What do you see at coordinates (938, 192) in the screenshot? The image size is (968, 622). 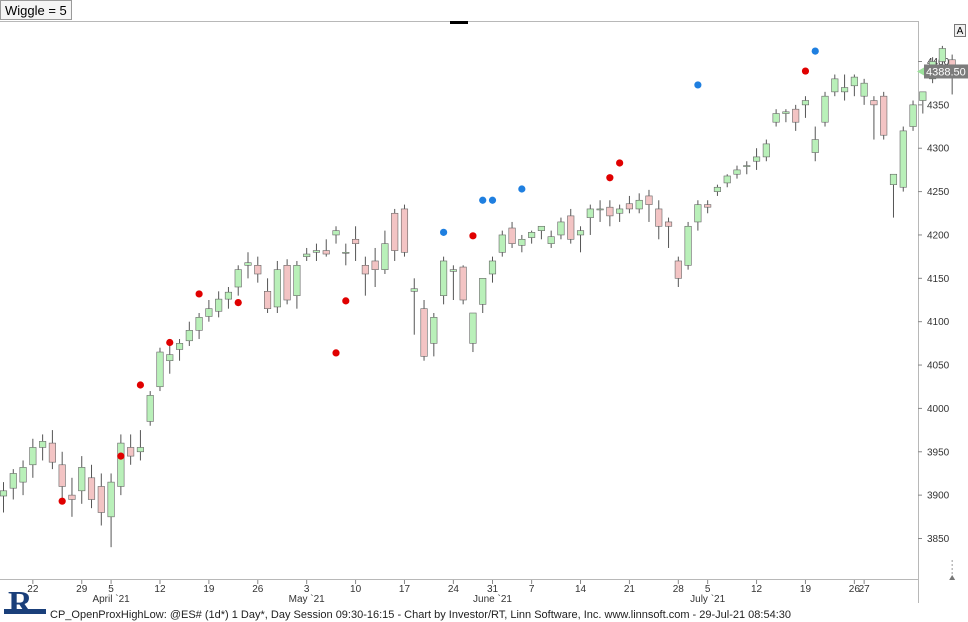 I see `y-tick-label: 4250` at bounding box center [938, 192].